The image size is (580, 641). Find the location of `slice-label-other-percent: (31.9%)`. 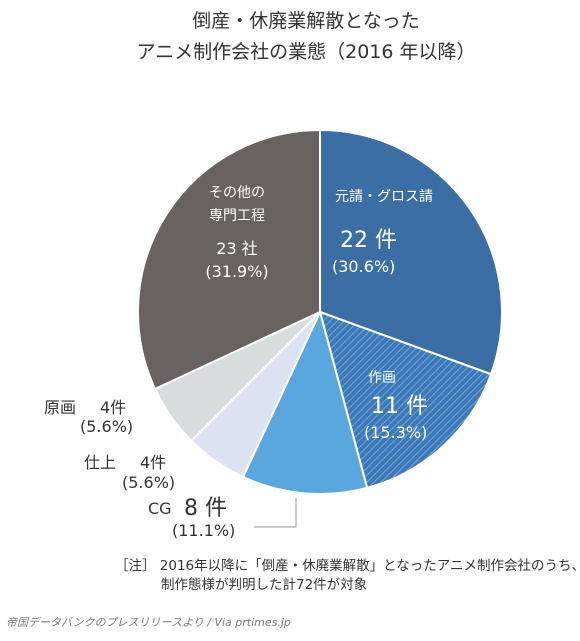

slice-label-other-percent: (31.9%) is located at coordinates (236, 271).